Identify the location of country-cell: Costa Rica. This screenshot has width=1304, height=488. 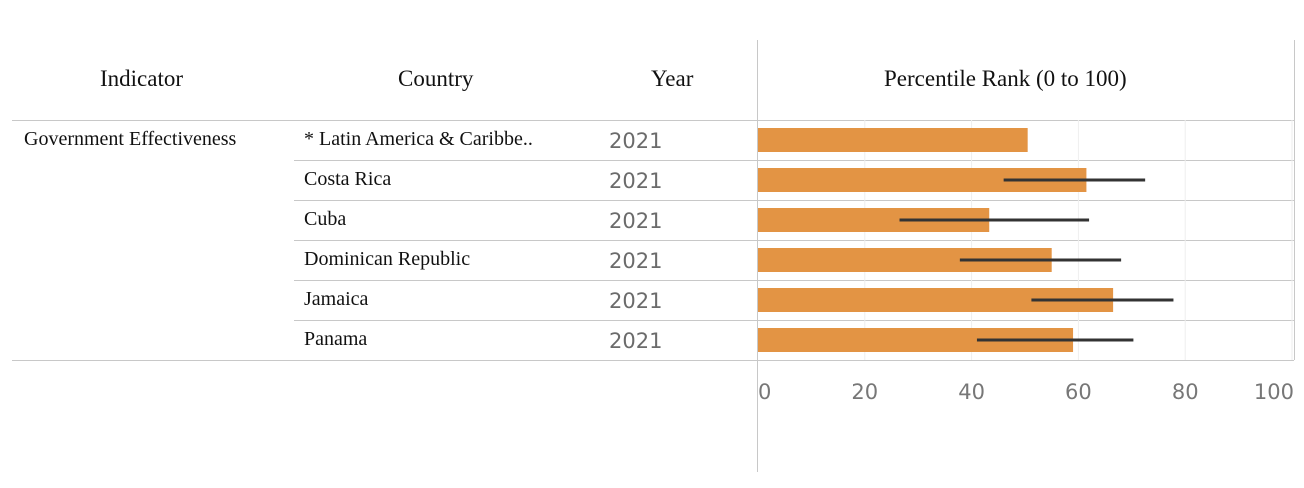
(348, 179).